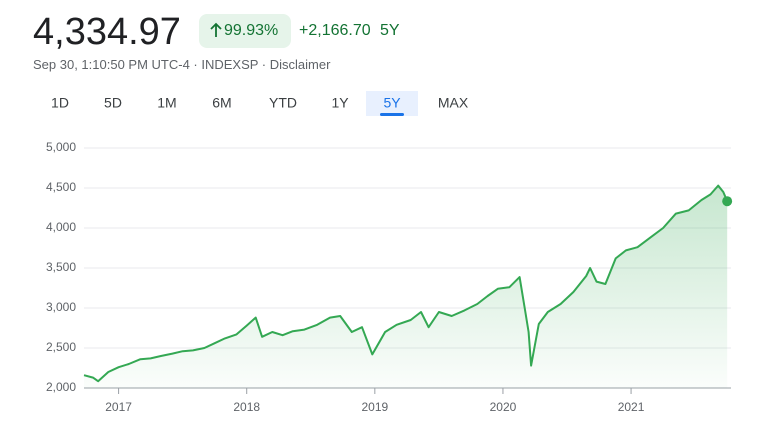 The width and height of the screenshot is (768, 437). Describe the element at coordinates (118, 407) in the screenshot. I see `x-tick-label: 2017` at that location.